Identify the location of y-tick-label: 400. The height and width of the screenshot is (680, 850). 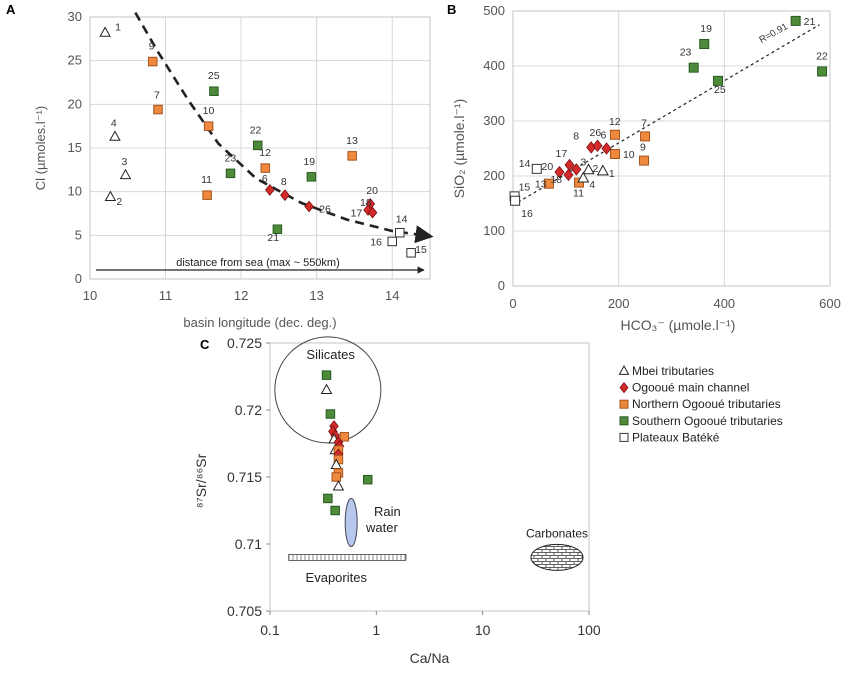
(494, 65).